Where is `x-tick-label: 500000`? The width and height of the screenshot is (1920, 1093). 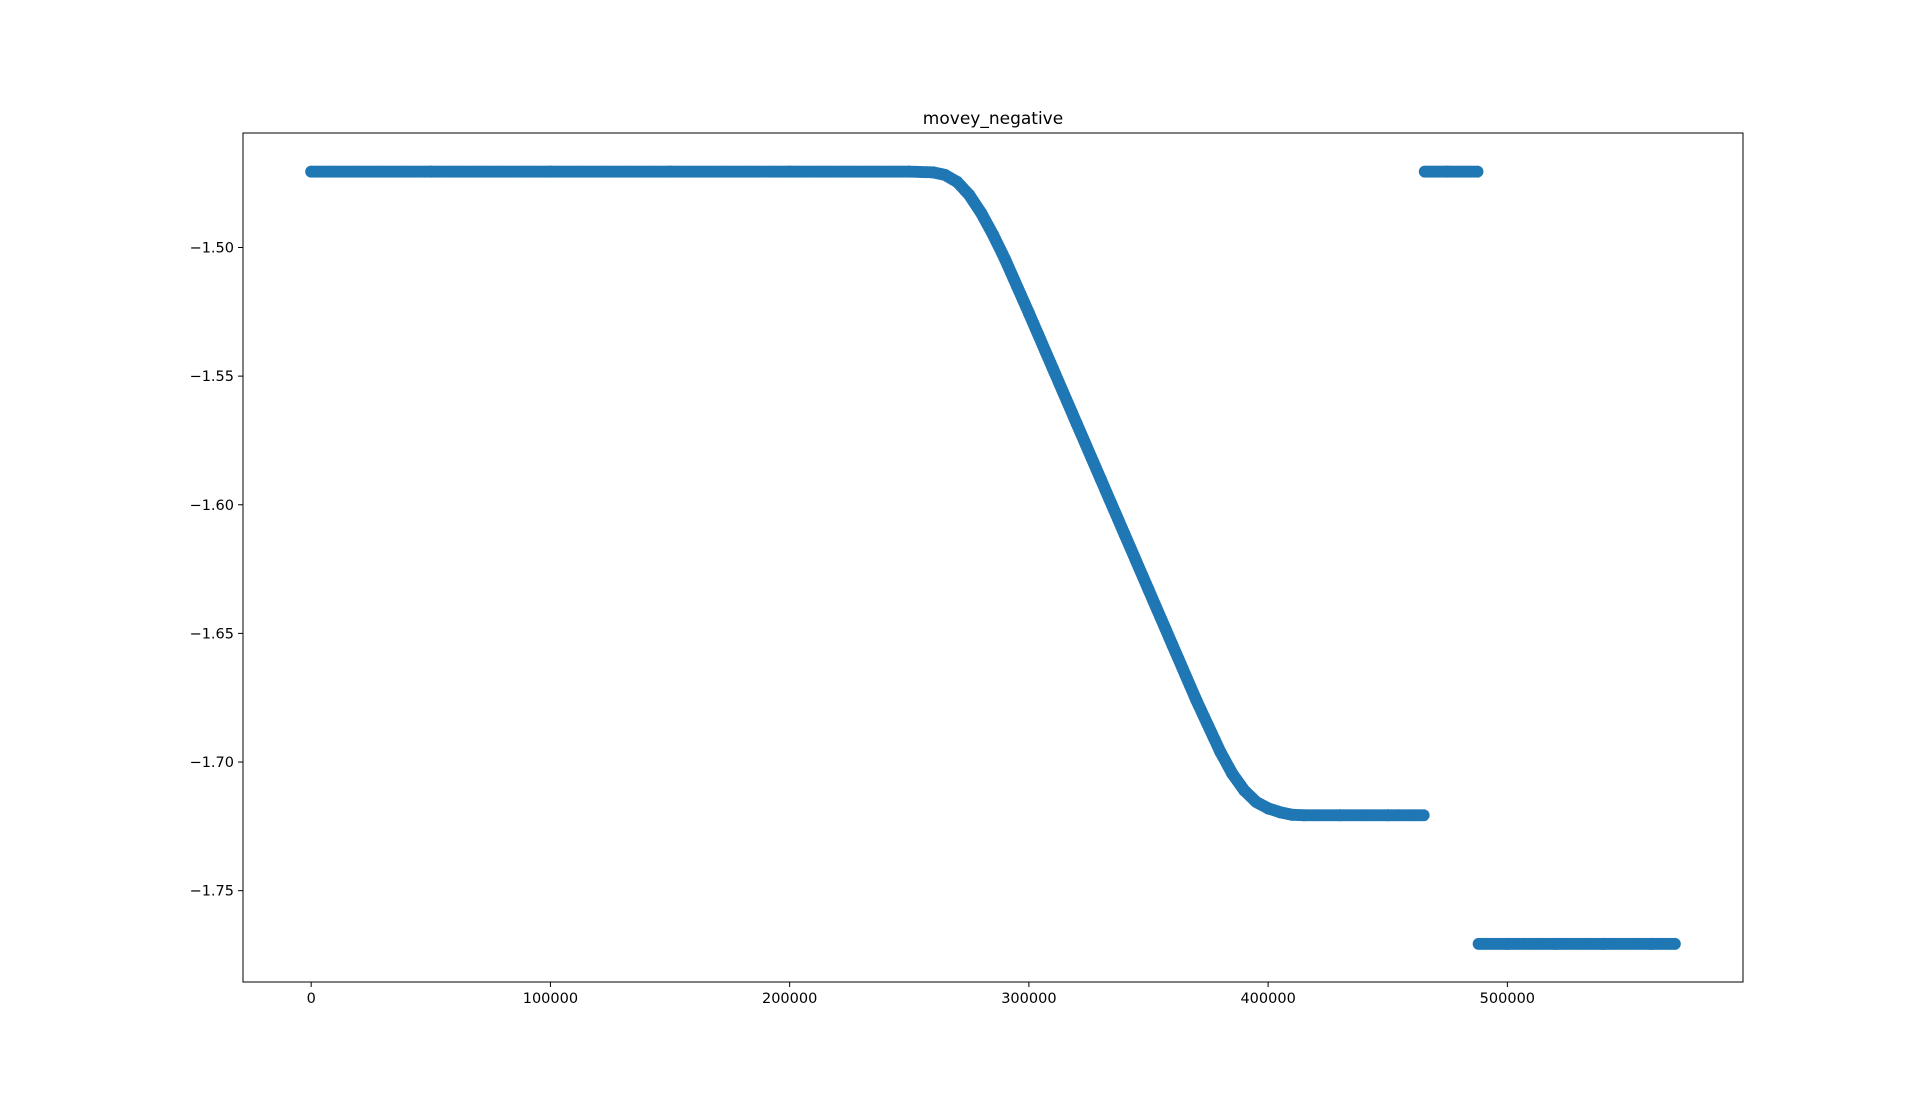 x-tick-label: 500000 is located at coordinates (1507, 999).